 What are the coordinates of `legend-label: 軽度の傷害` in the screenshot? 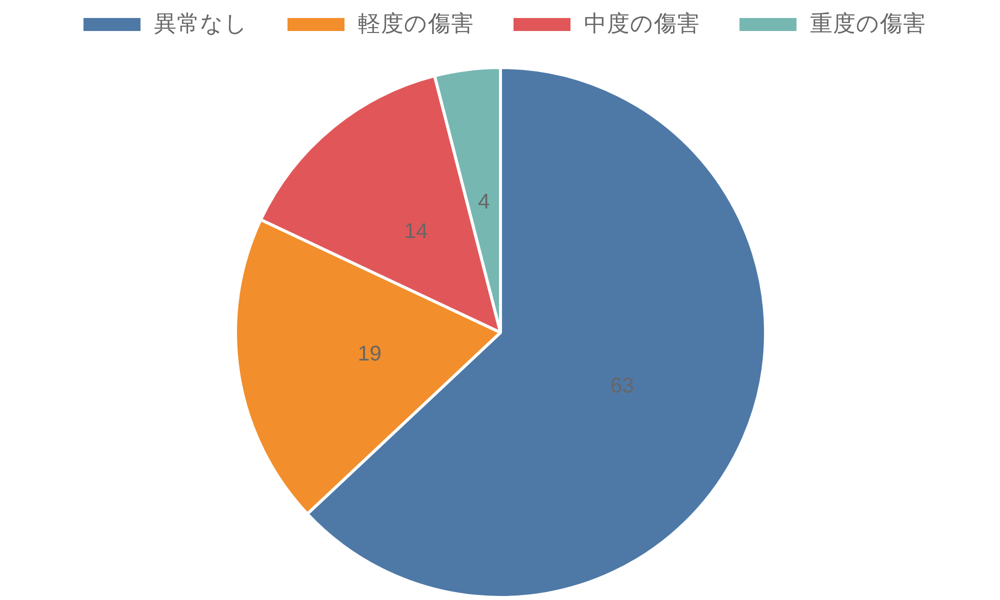 It's located at (416, 23).